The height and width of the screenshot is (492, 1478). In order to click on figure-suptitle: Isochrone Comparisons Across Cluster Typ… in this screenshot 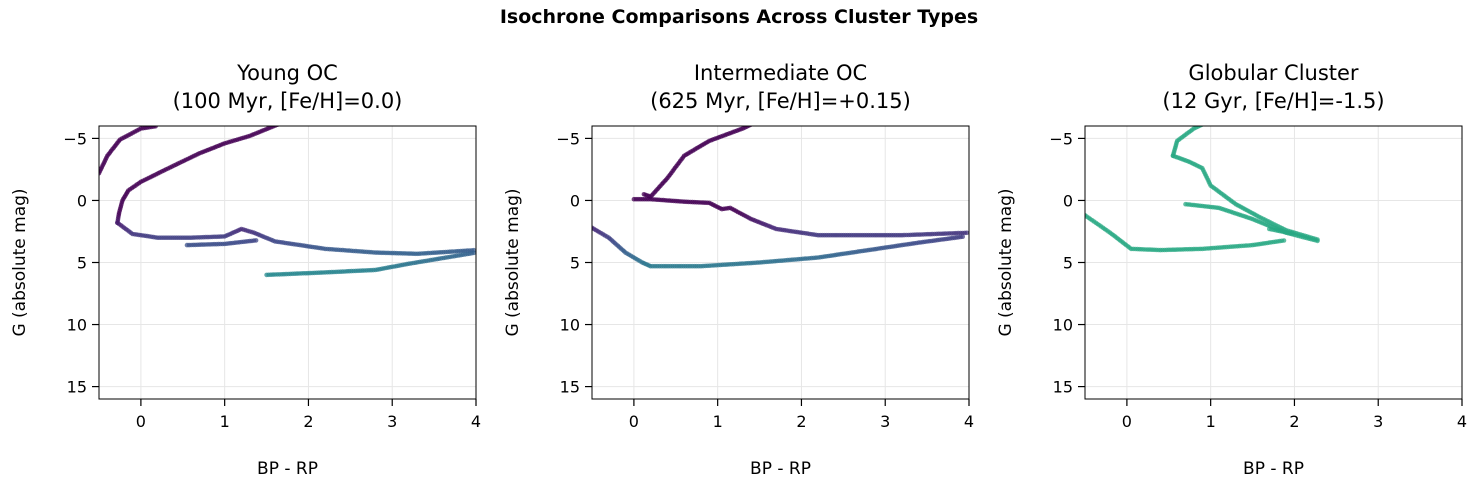, I will do `click(739, 17)`.